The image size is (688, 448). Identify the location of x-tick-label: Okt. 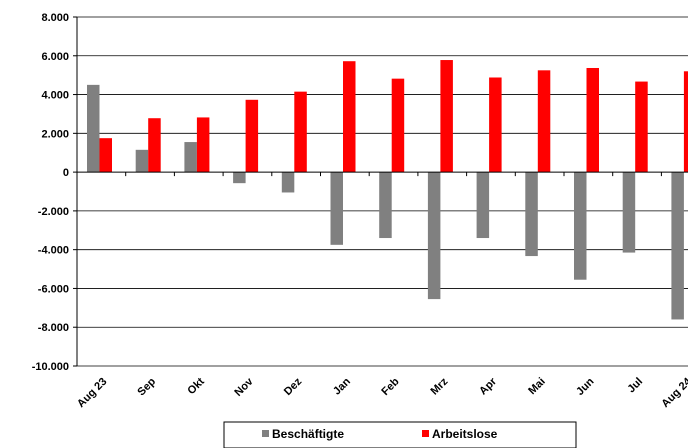
(196, 386).